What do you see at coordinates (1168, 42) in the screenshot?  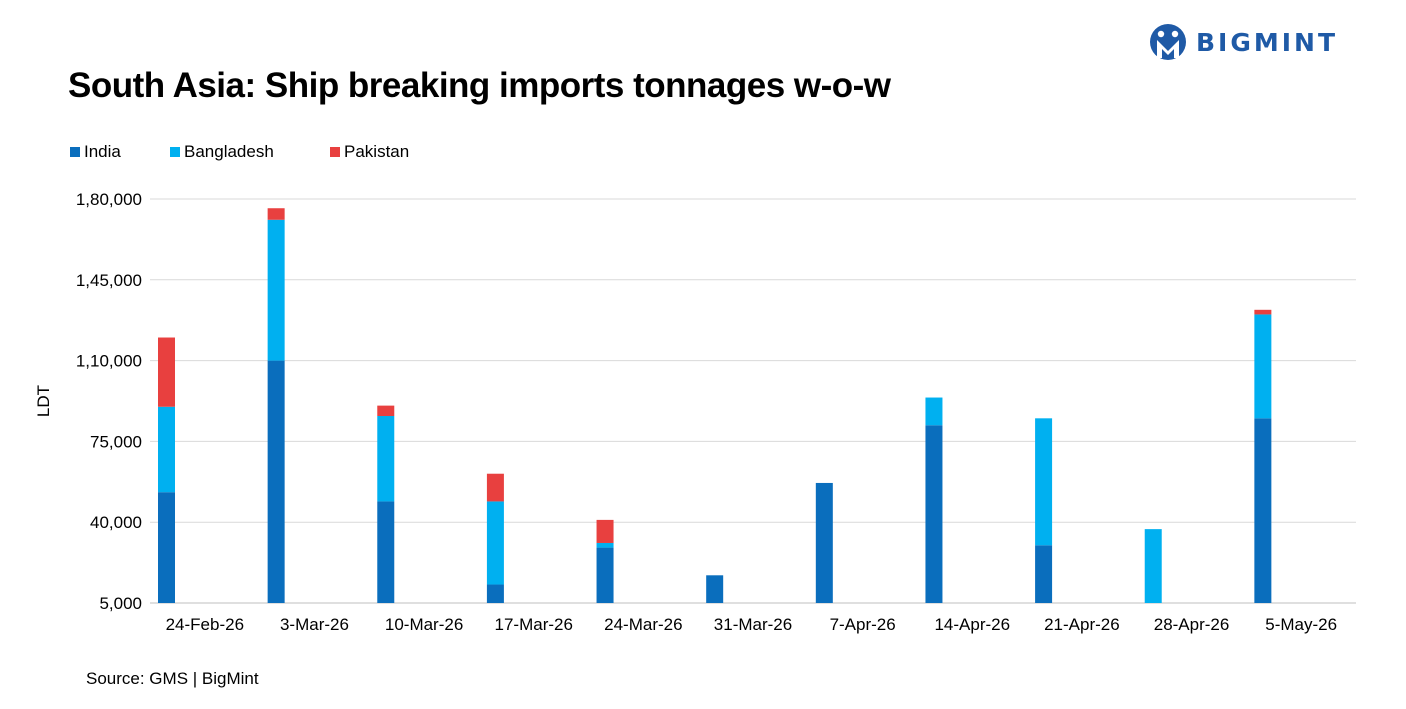 I see `bigmint-logo-icon` at bounding box center [1168, 42].